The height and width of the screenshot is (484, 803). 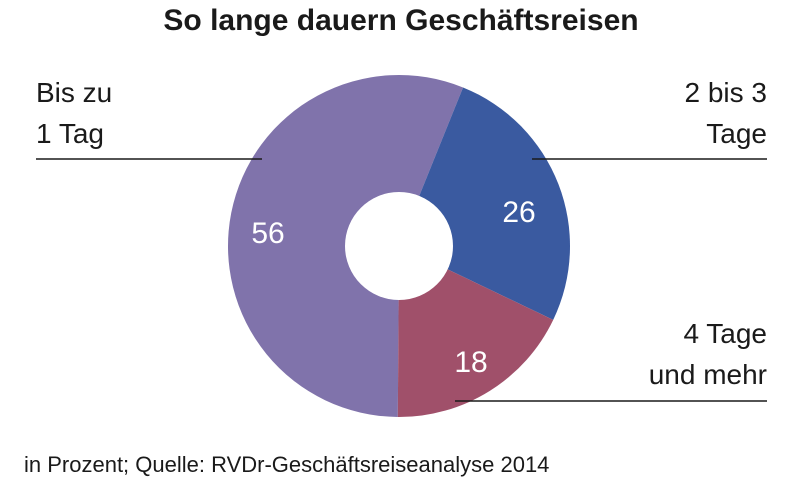 What do you see at coordinates (267, 233) in the screenshot?
I see `value-label-56: 56` at bounding box center [267, 233].